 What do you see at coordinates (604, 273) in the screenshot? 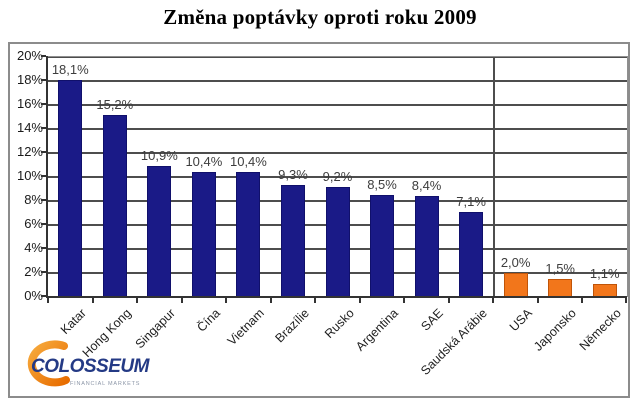
I see `bar-value-label: 1,1%` at bounding box center [604, 273].